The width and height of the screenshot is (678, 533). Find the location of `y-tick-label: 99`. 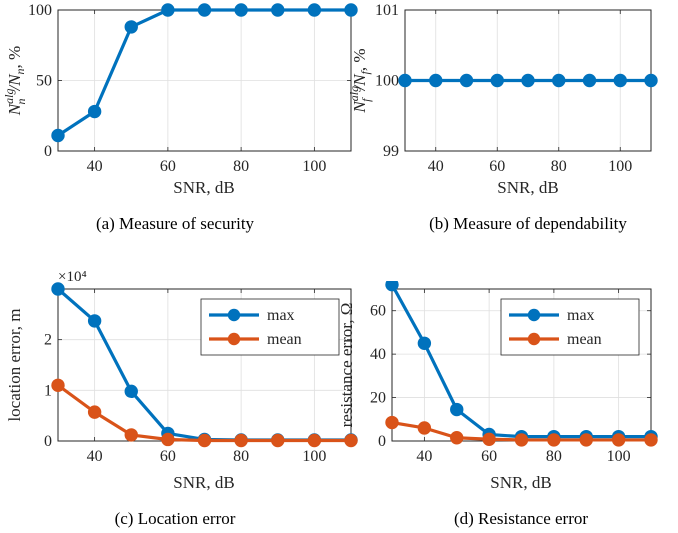

y-tick-label: 99 is located at coordinates (391, 151).